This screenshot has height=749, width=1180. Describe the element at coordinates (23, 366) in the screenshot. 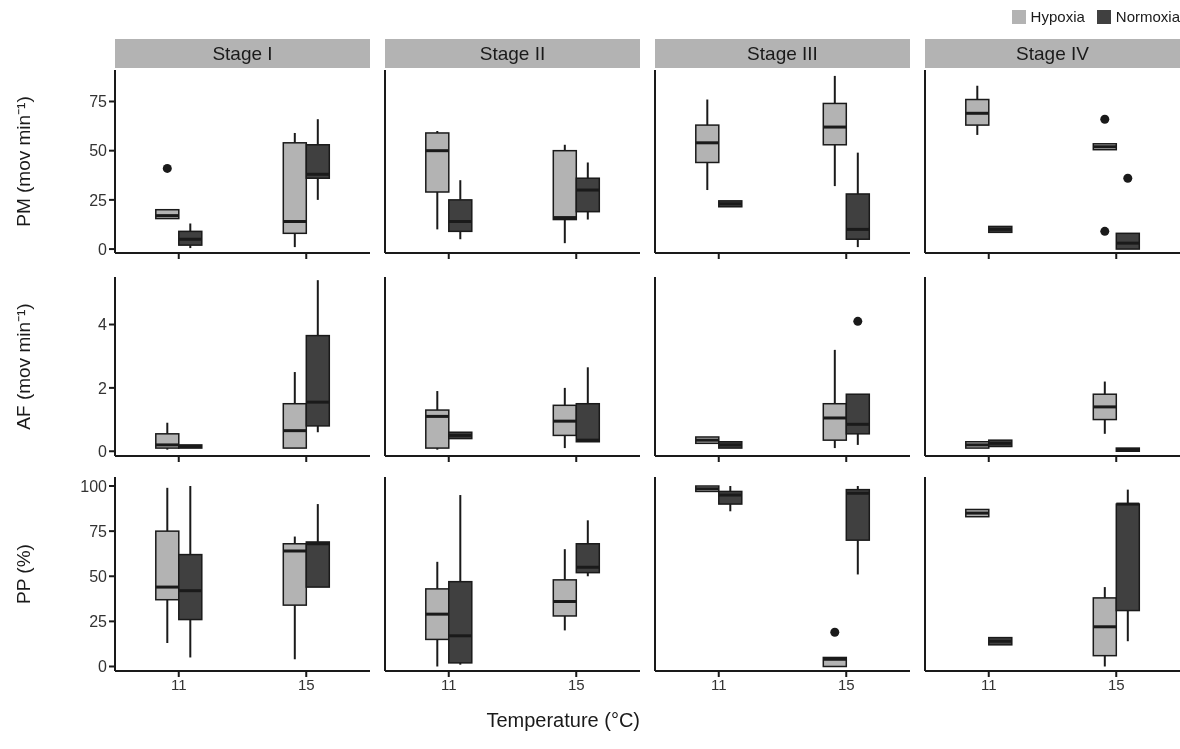

I see `y-axis-title: AF (mov min⁻¹)` at that location.